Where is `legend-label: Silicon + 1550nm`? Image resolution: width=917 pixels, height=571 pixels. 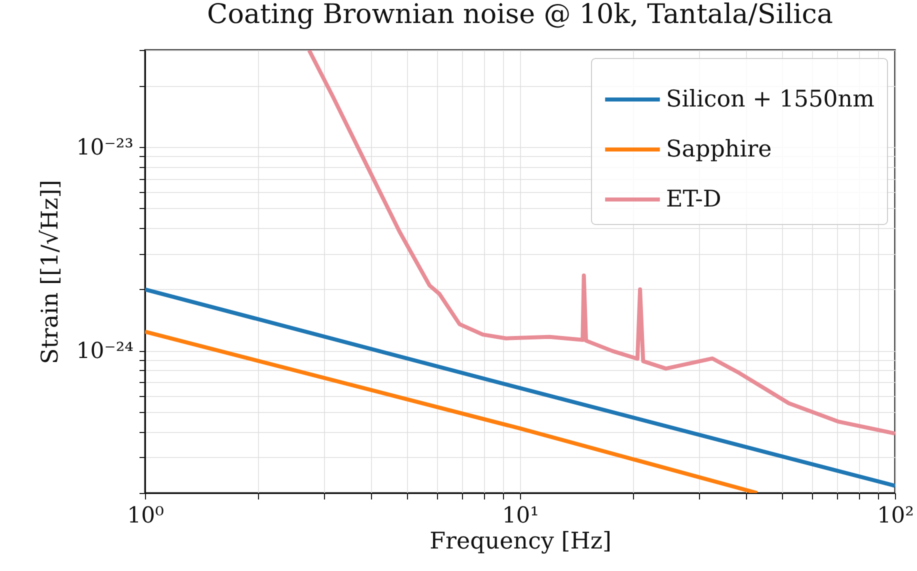 legend-label: Silicon + 1550nm is located at coordinates (770, 99).